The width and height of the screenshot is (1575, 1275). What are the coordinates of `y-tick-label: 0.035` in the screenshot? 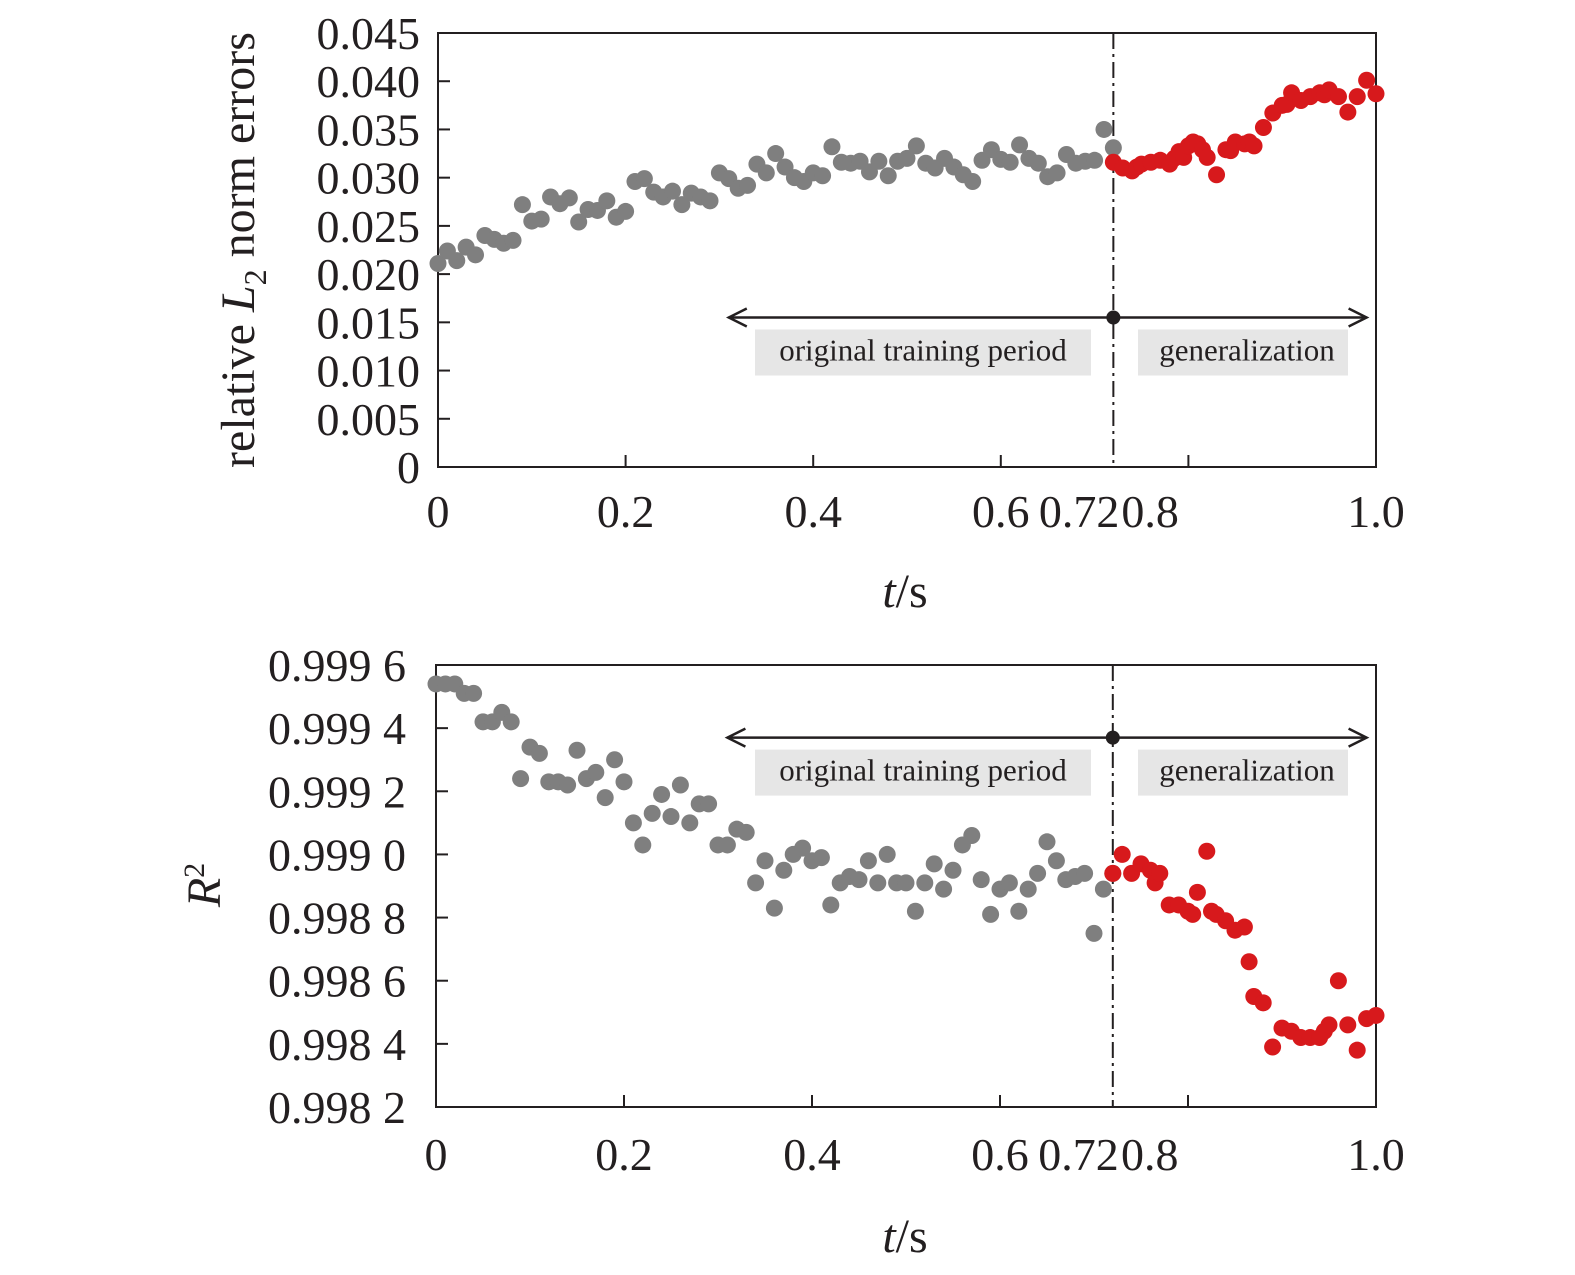 It's located at (369, 129).